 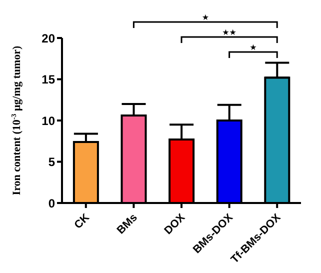 I want to click on x-tick-label: CK, so click(x=82, y=222).